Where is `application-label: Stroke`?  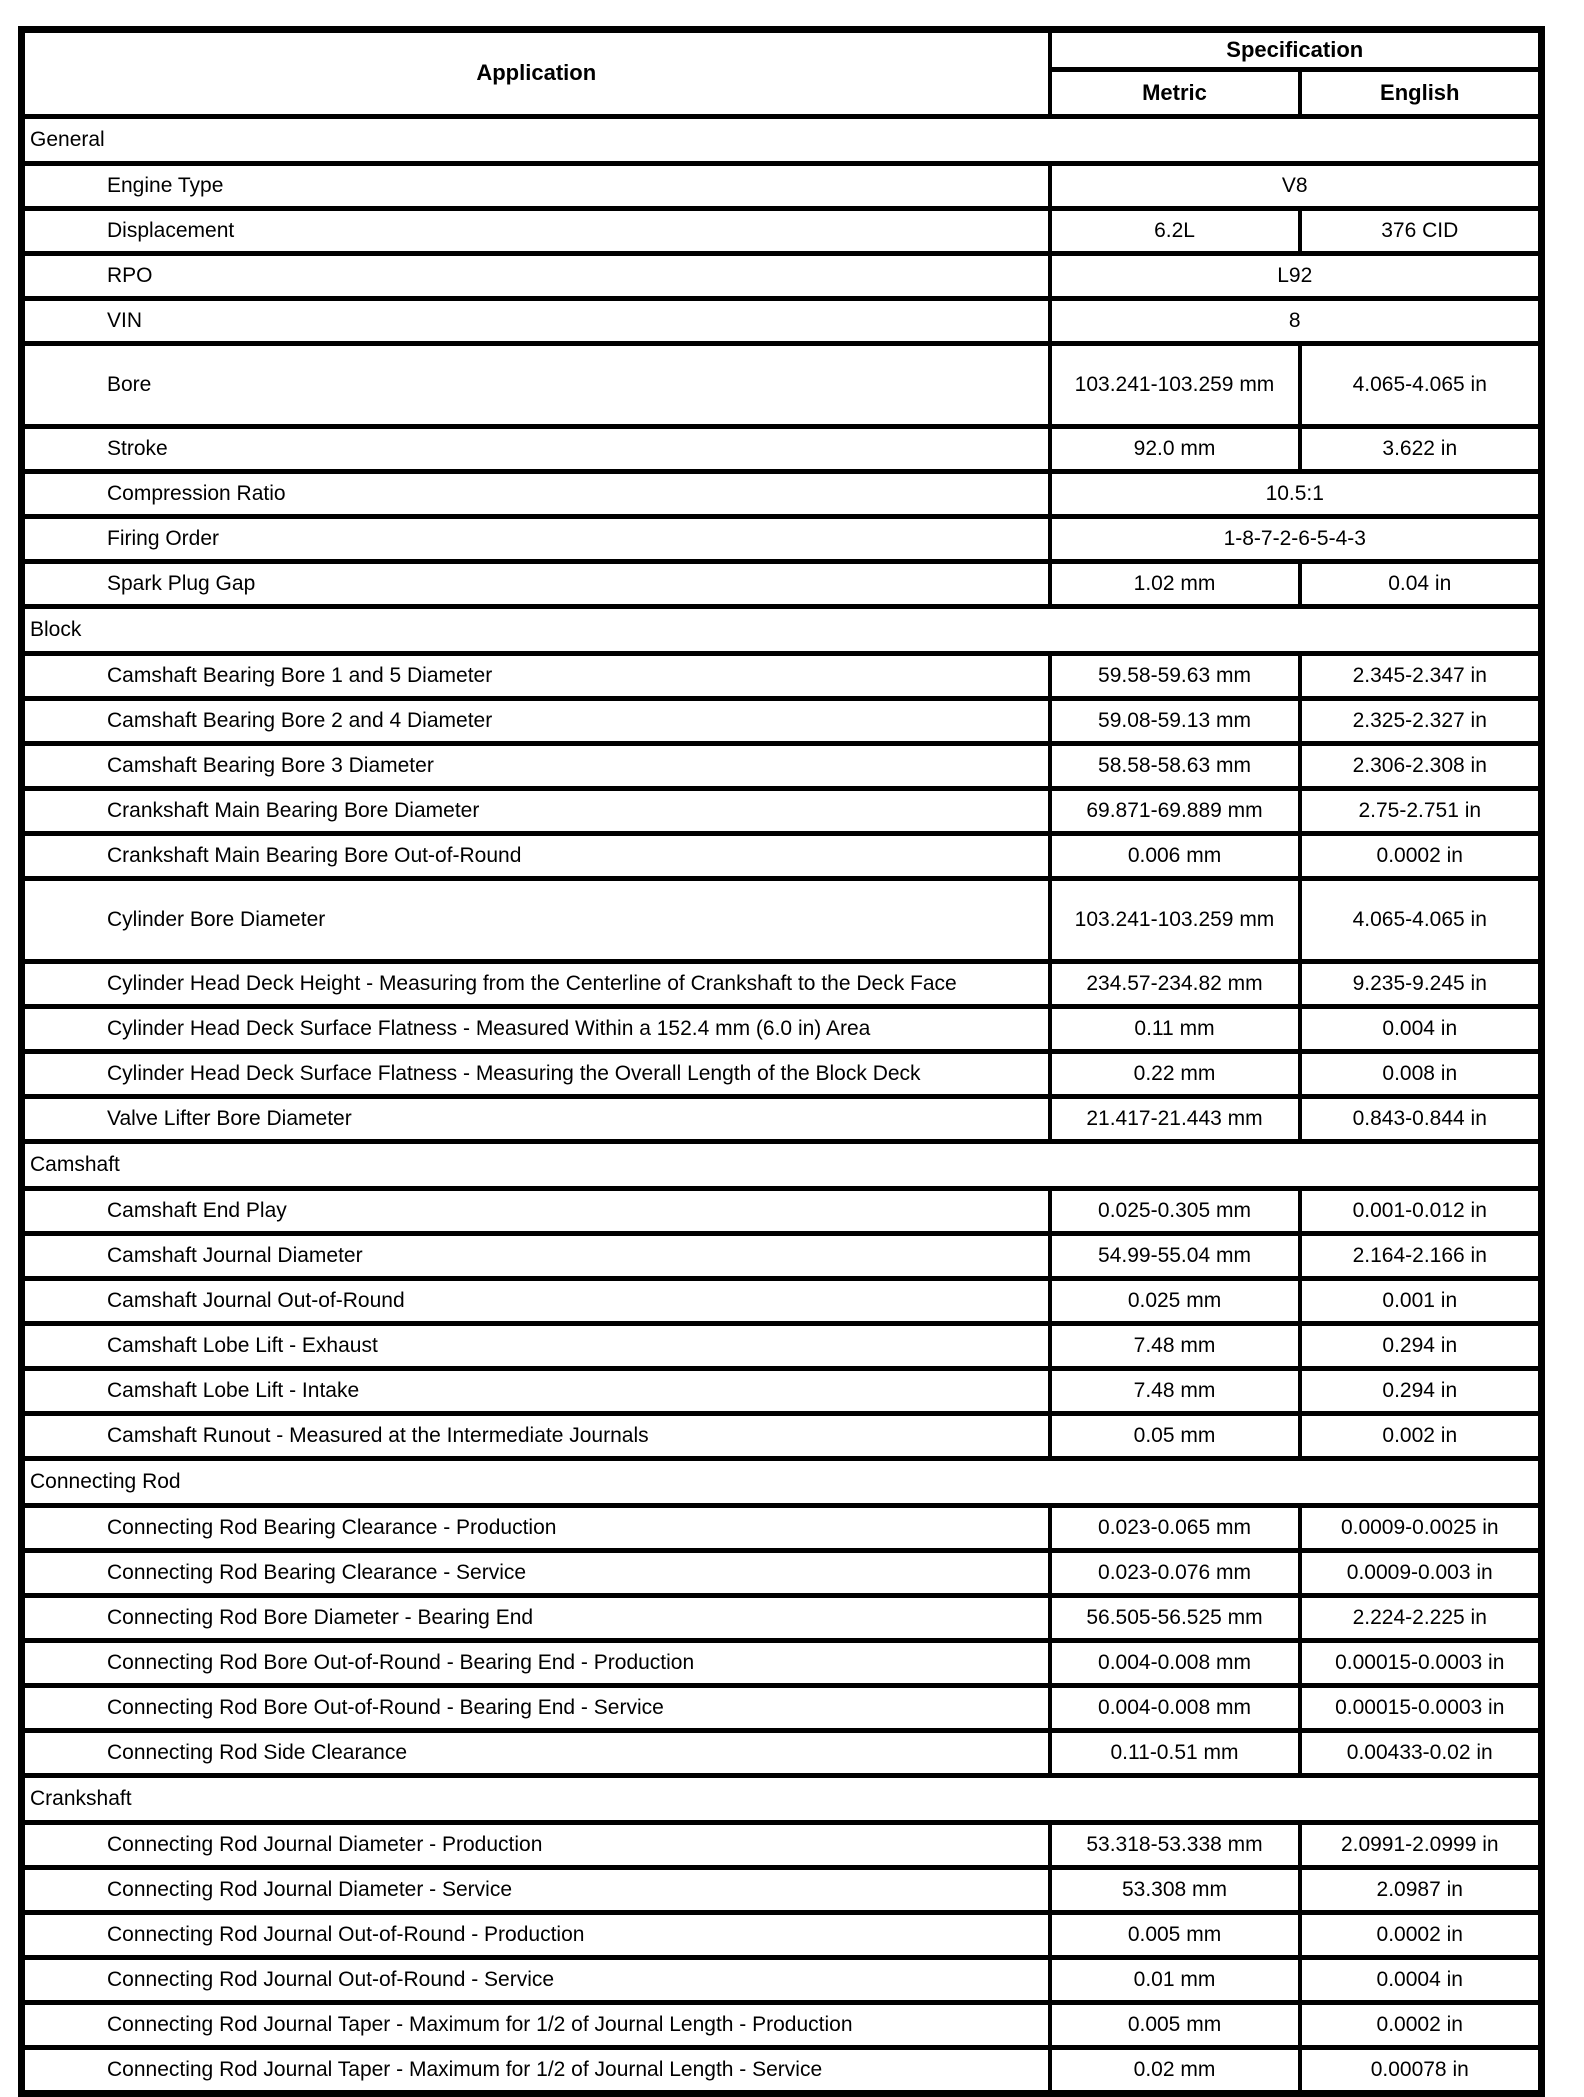
application-label: Stroke is located at coordinates (535, 449).